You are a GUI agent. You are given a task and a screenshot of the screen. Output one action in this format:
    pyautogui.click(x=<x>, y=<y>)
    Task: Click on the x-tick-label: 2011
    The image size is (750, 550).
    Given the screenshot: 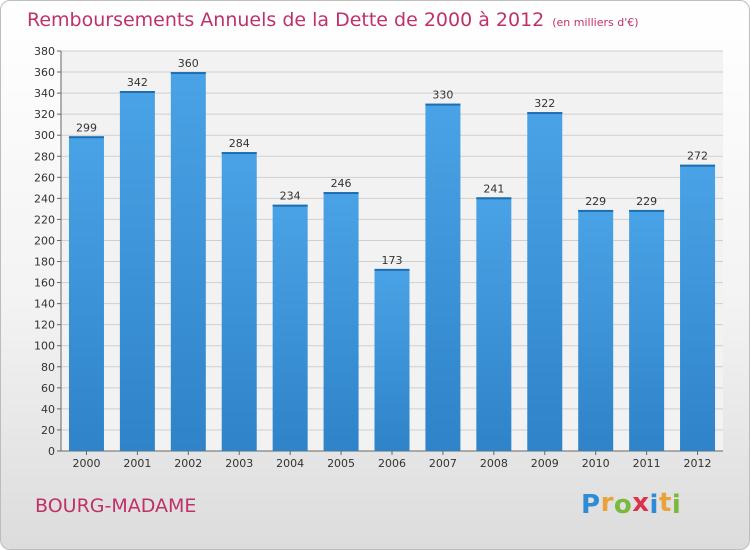 What is the action you would take?
    pyautogui.click(x=647, y=463)
    